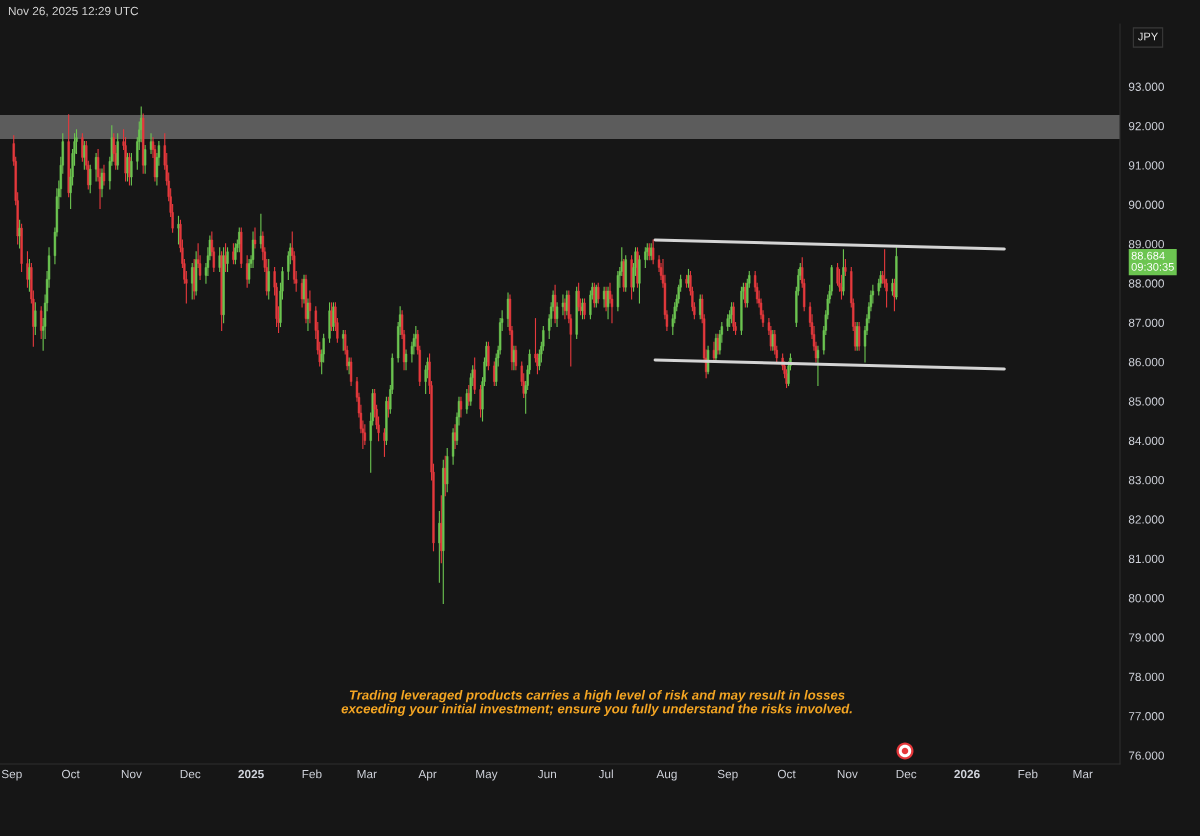 The height and width of the screenshot is (836, 1200). Describe the element at coordinates (1146, 441) in the screenshot. I see `y-tick-label: 84.000` at that location.